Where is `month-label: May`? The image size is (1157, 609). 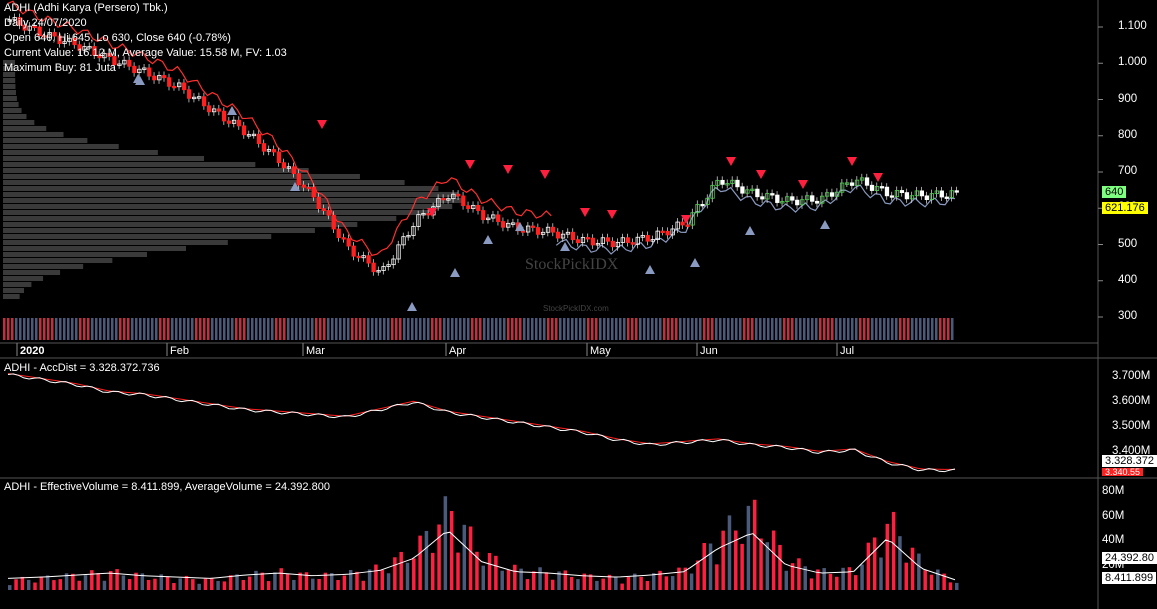 month-label: May is located at coordinates (600, 351).